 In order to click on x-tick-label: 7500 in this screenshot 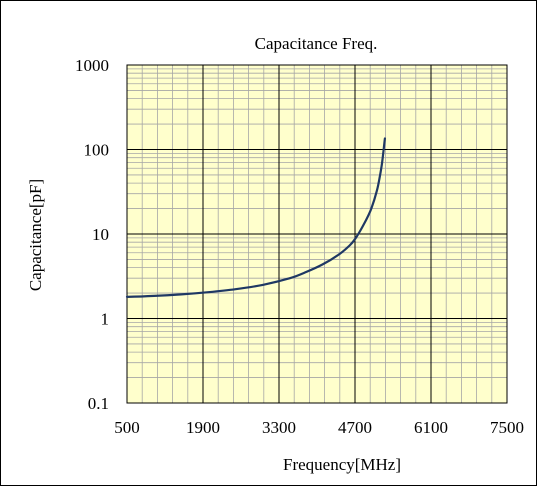, I will do `click(507, 427)`.